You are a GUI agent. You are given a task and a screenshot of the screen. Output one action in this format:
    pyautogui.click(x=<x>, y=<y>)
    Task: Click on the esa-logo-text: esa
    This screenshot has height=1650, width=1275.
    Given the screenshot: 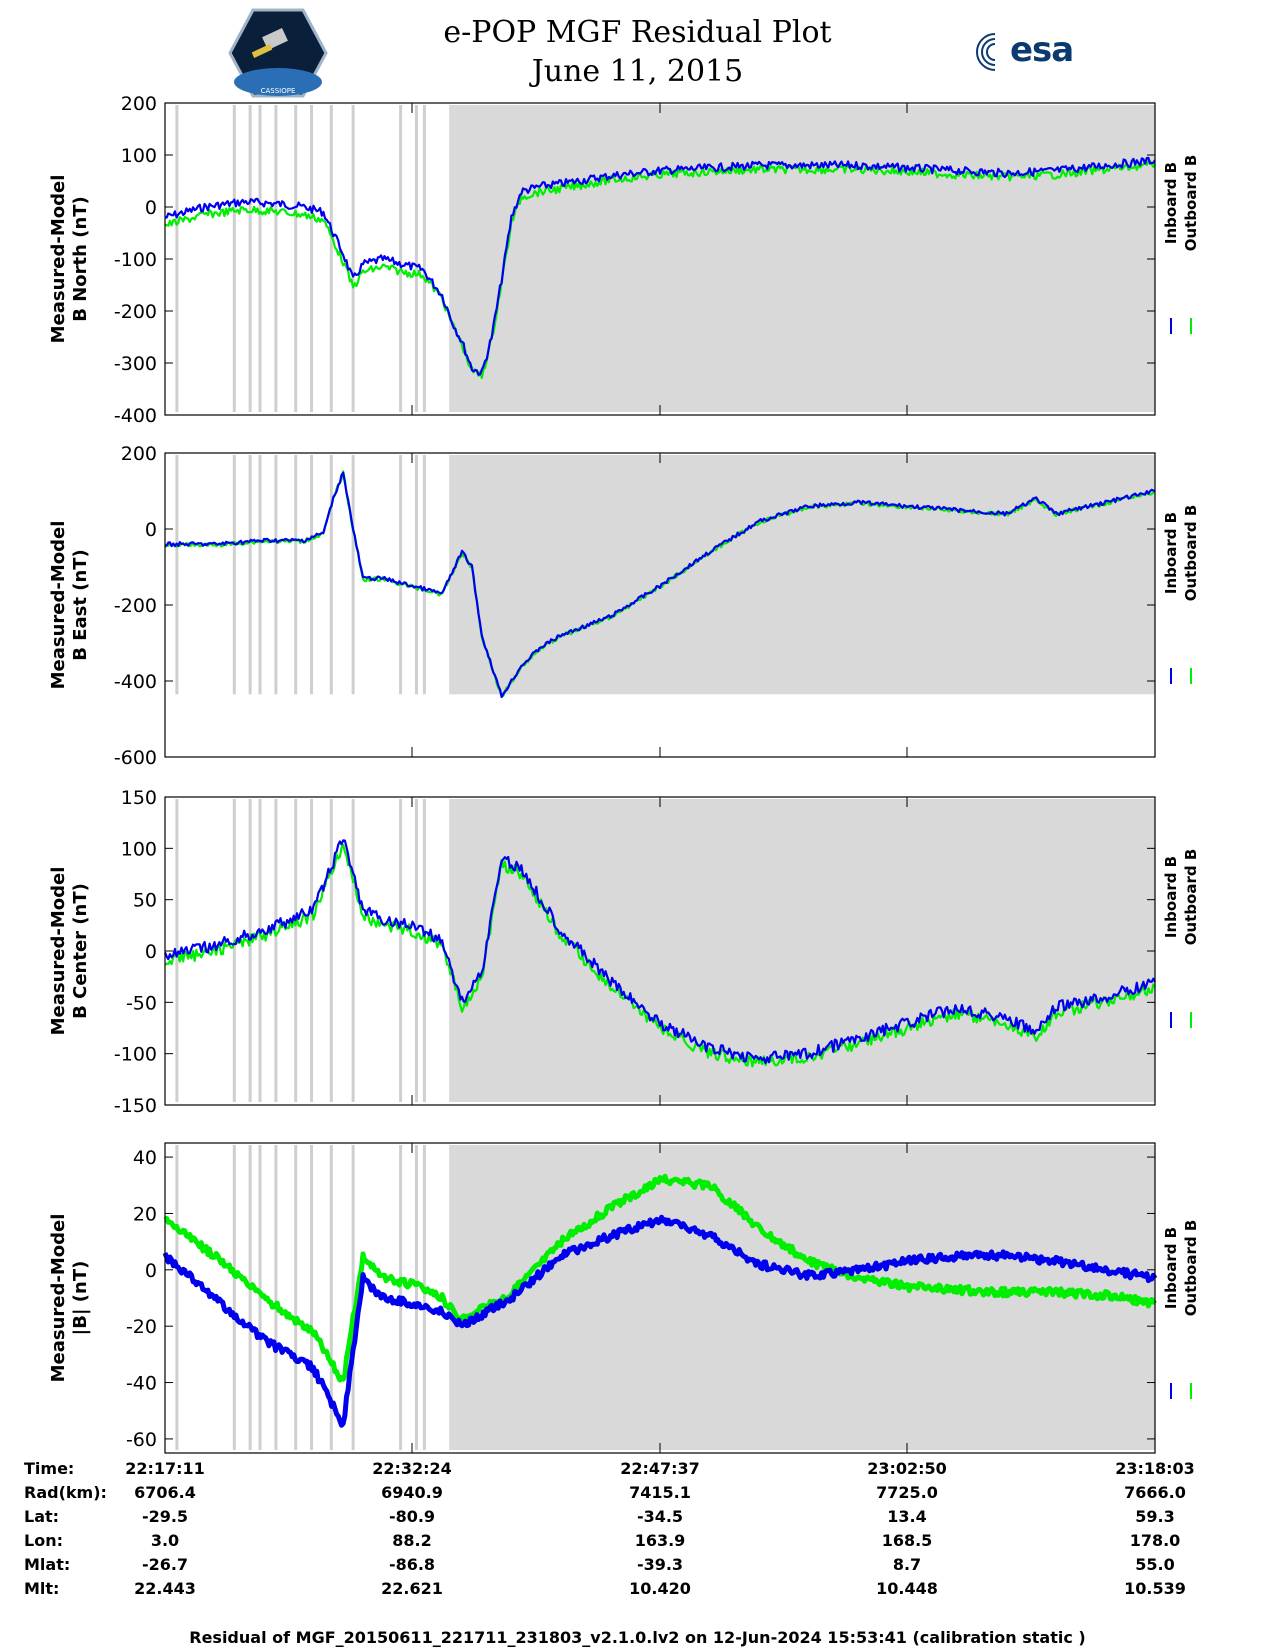 What is the action you would take?
    pyautogui.click(x=1042, y=50)
    